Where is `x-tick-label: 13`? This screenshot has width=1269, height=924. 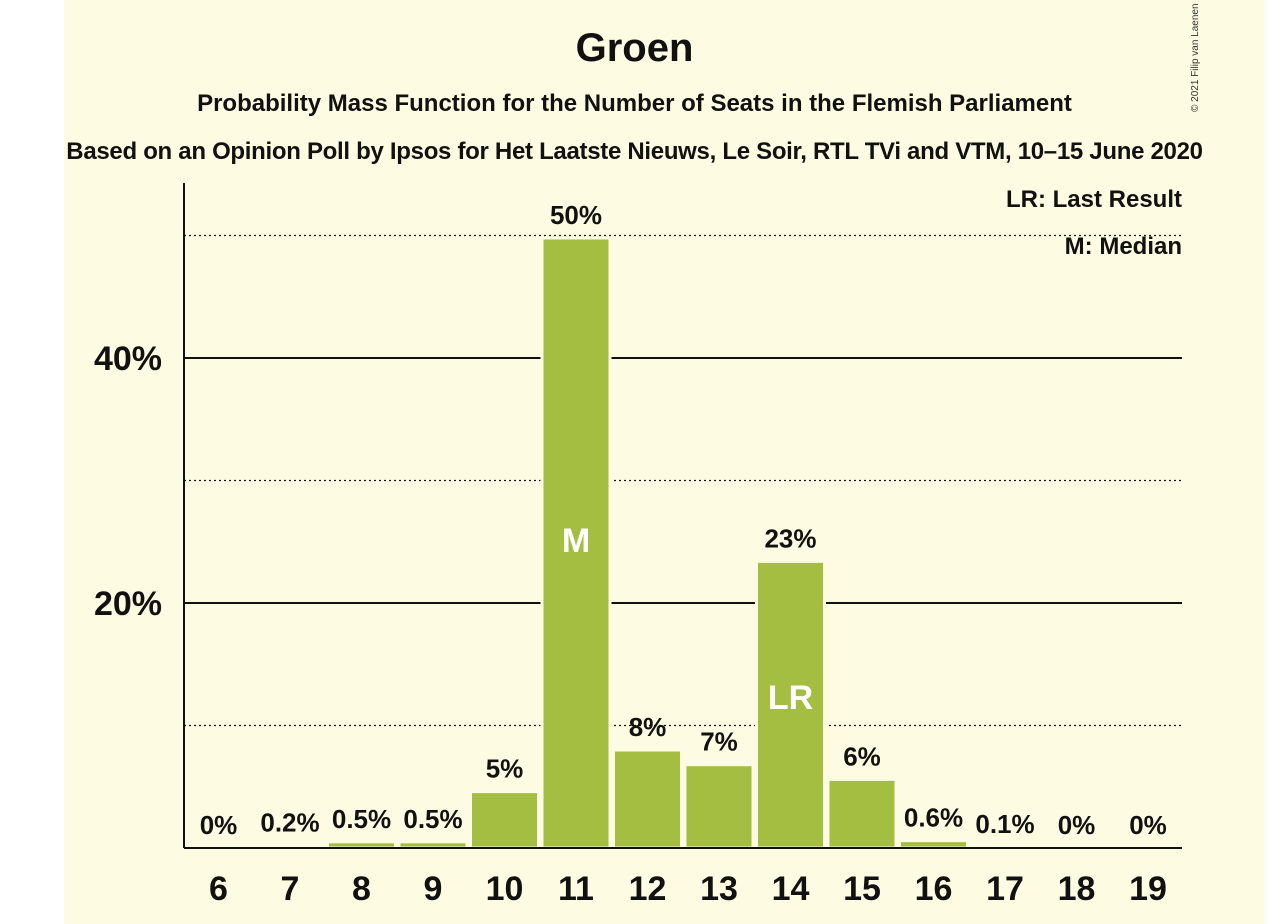 x-tick-label: 13 is located at coordinates (719, 889).